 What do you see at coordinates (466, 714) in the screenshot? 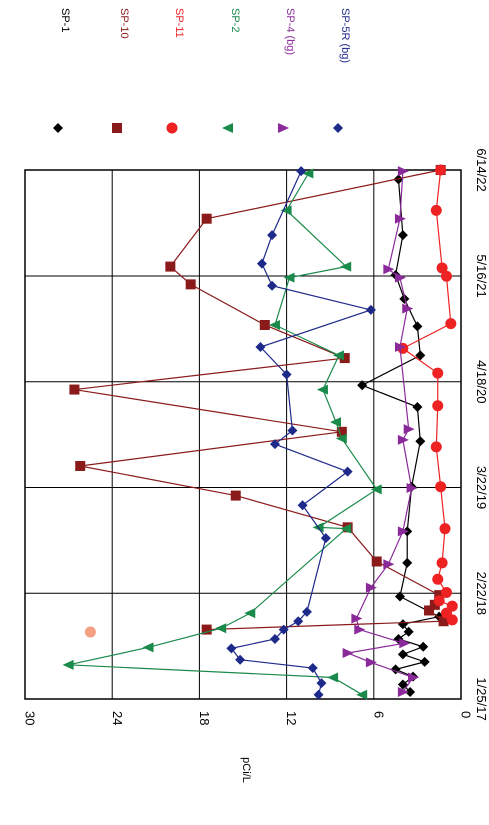
I see `value-tick-label: 0` at bounding box center [466, 714].